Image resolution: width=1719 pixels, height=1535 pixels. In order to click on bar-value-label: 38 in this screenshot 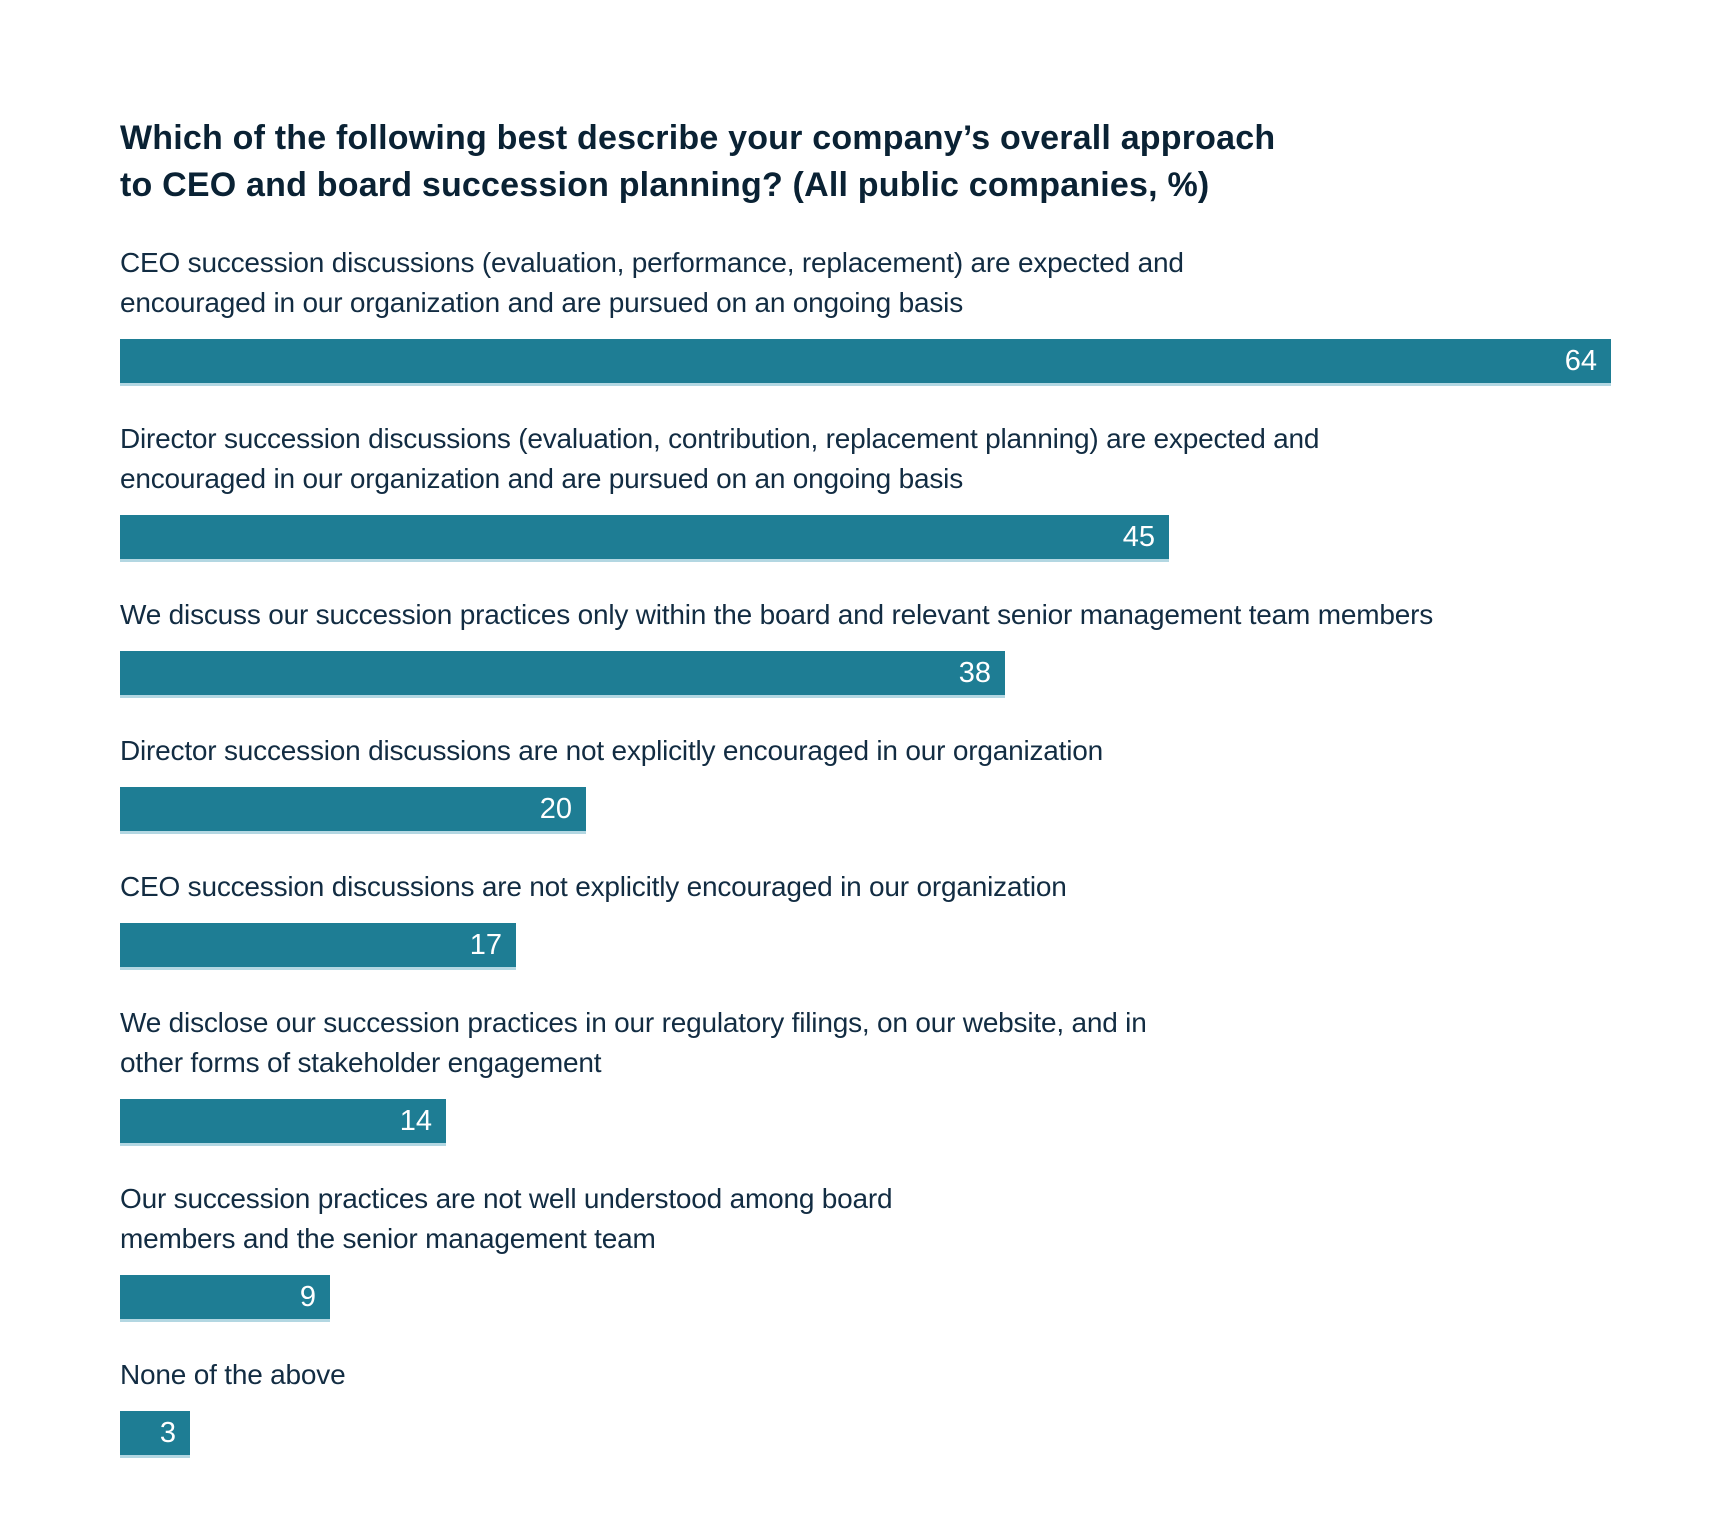, I will do `click(974, 672)`.